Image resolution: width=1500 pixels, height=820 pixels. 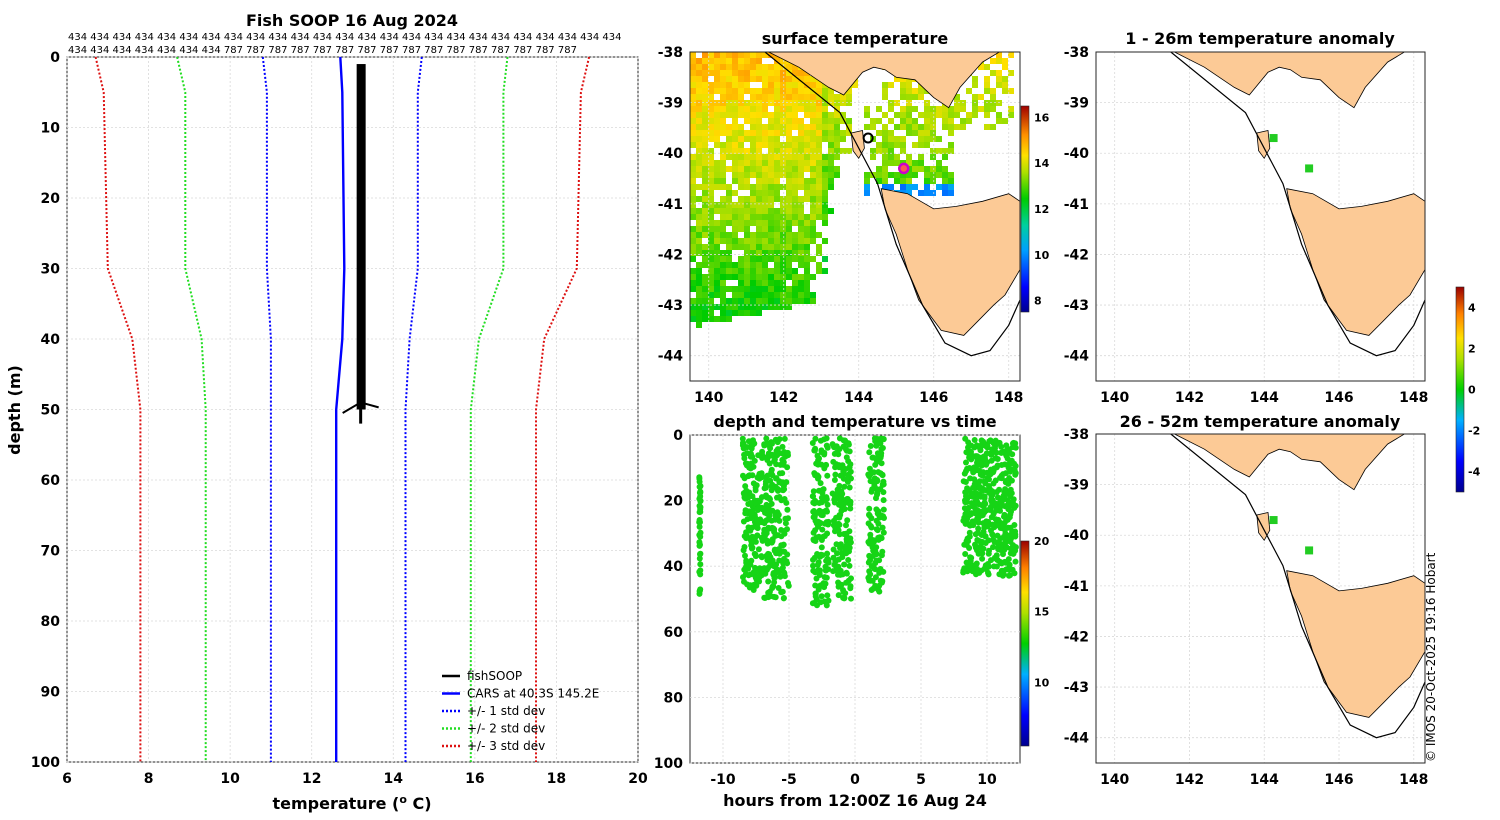 I want to click on time-ytick-label: 100, so click(x=668, y=764).